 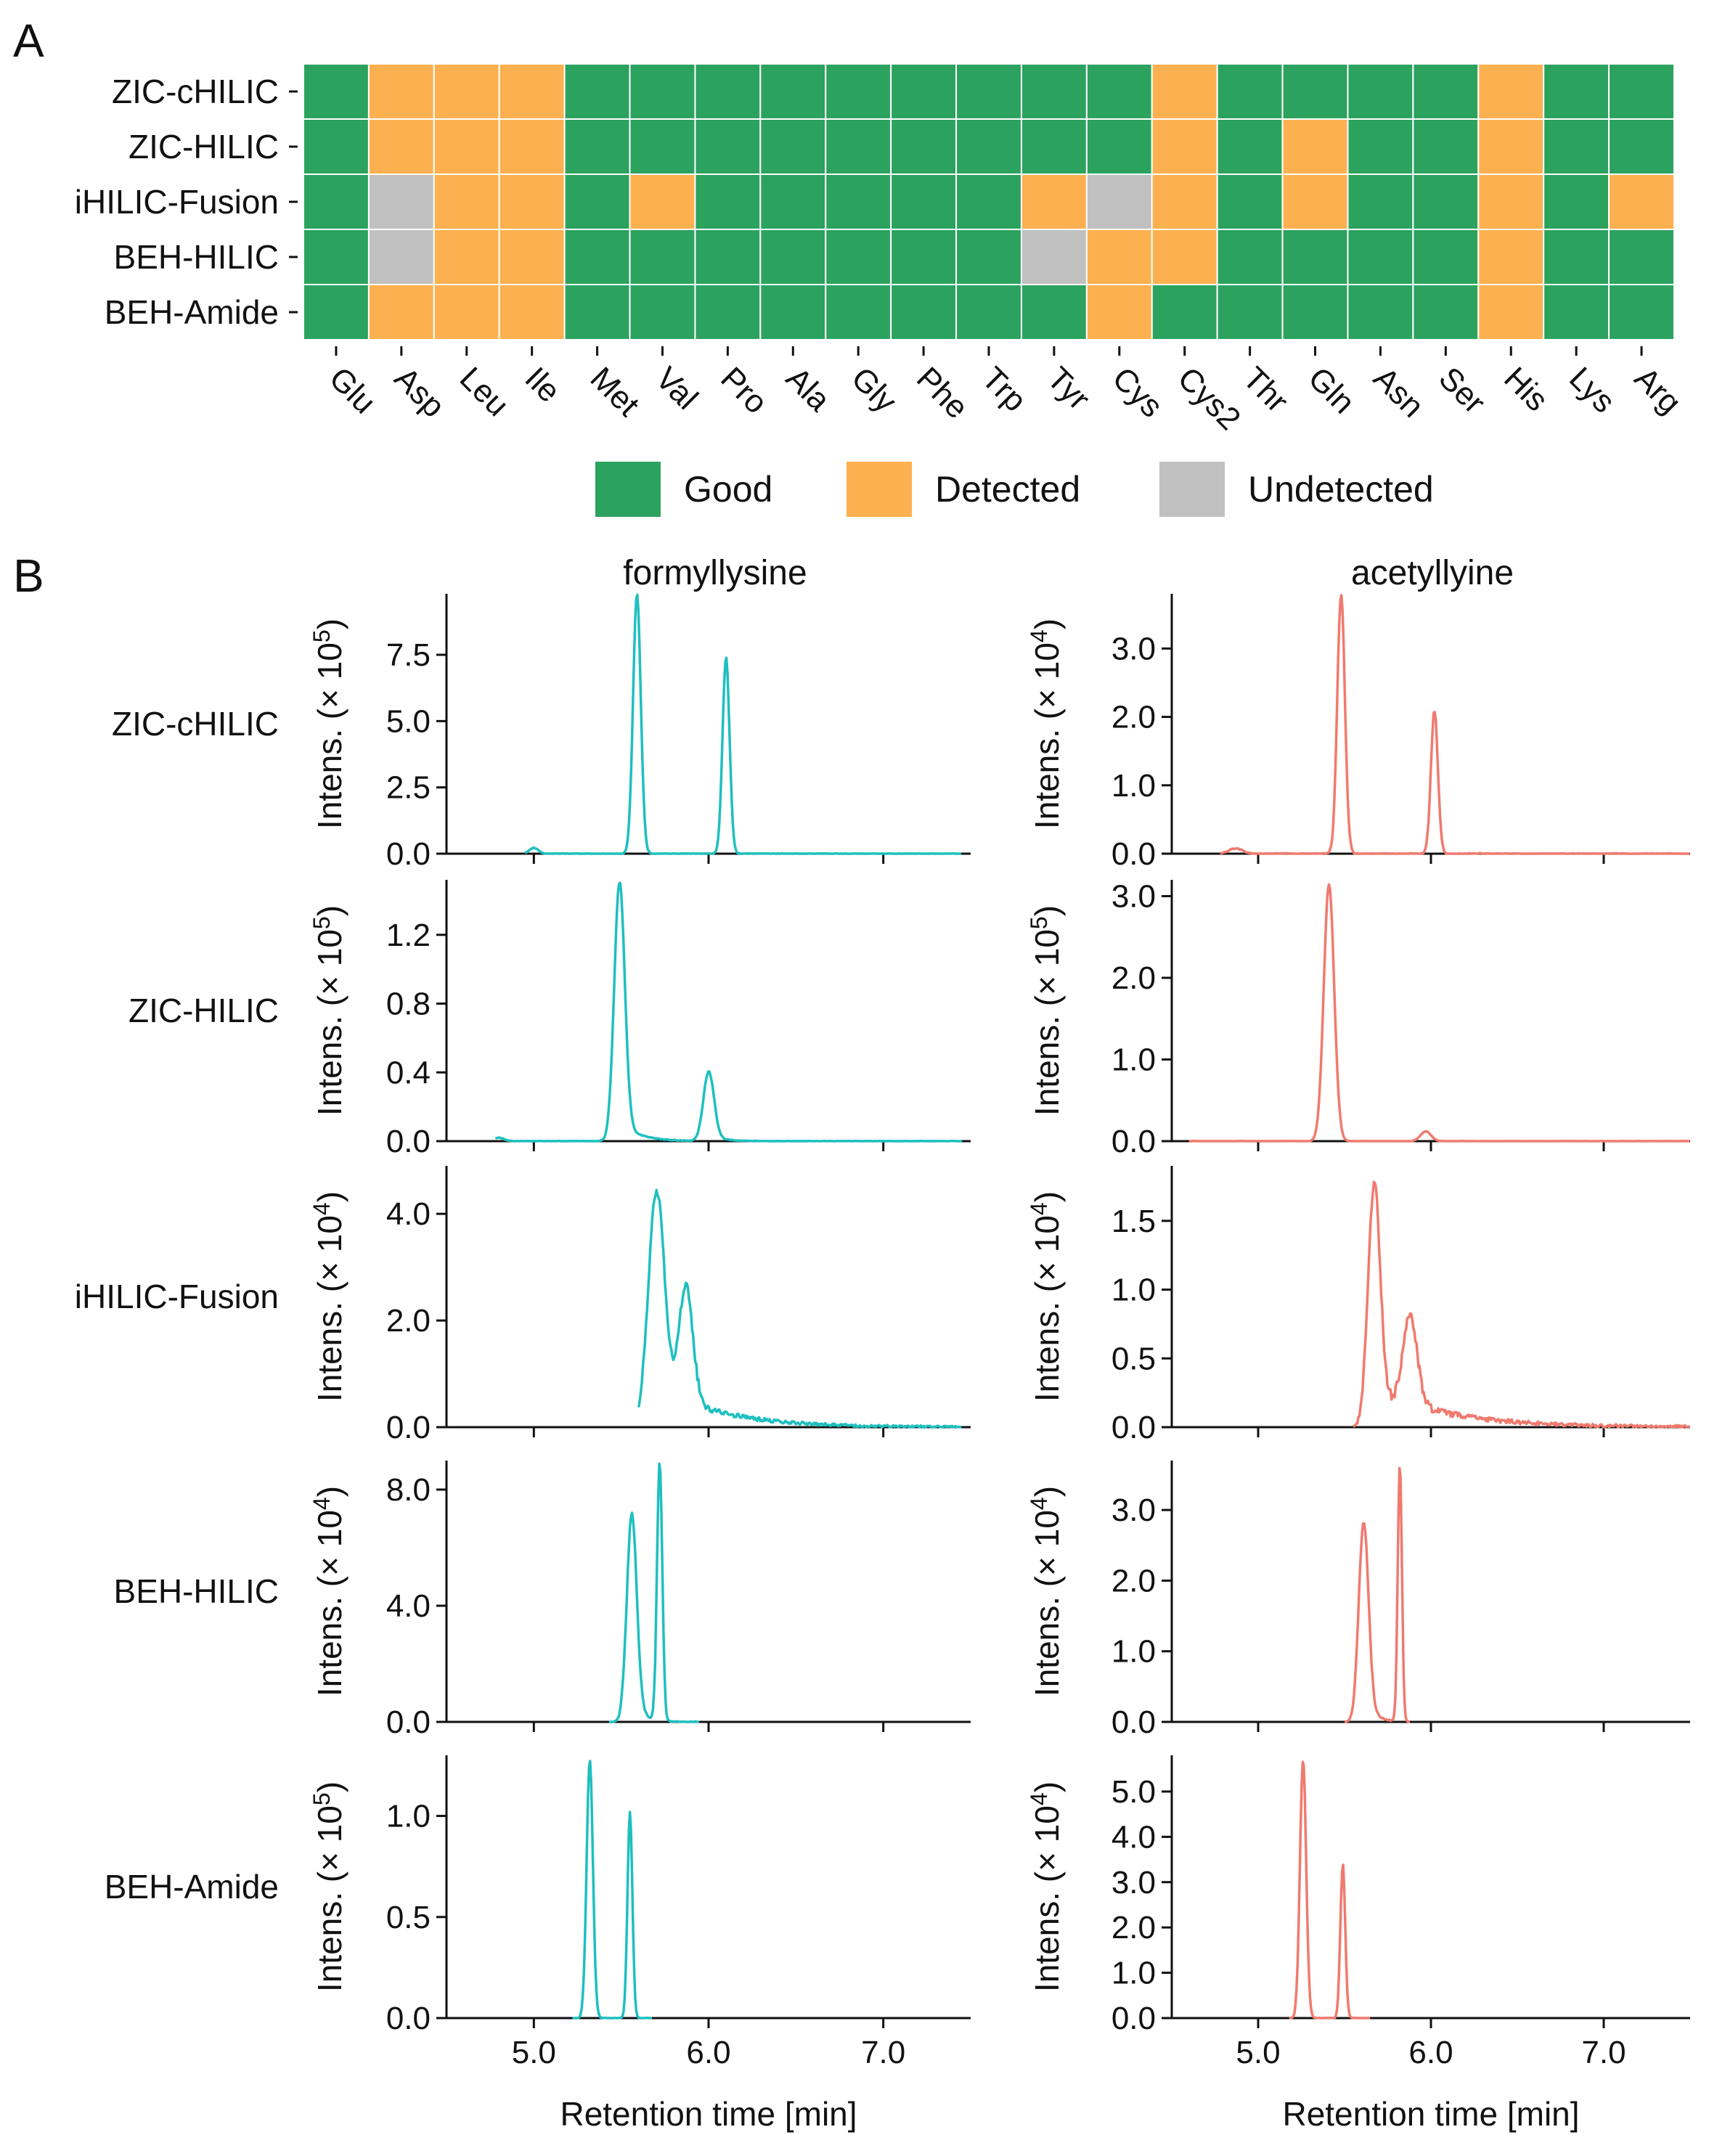 What do you see at coordinates (808, 389) in the screenshot?
I see `heatmap-col-label: Ala` at bounding box center [808, 389].